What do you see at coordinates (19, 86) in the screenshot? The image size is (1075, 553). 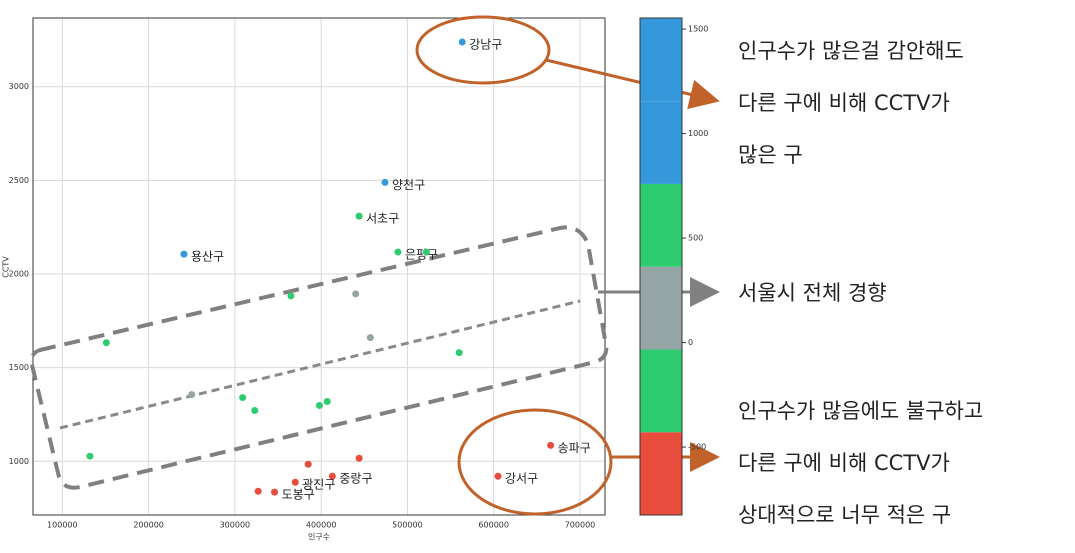 I see `y-tick-label: 3000` at bounding box center [19, 86].